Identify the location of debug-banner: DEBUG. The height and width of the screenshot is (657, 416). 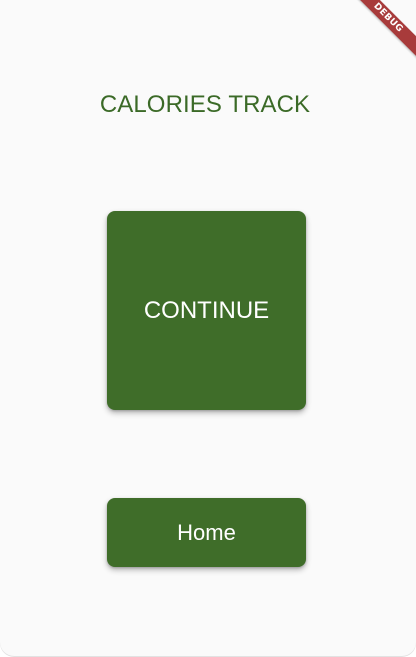
(380, 31).